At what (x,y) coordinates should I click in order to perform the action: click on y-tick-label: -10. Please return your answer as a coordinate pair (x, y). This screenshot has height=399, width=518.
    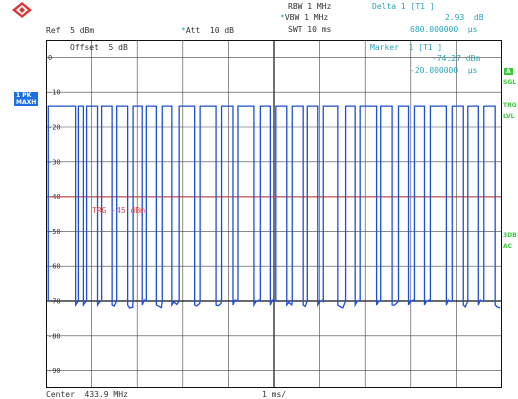
    Looking at the image, I should click on (54, 93).